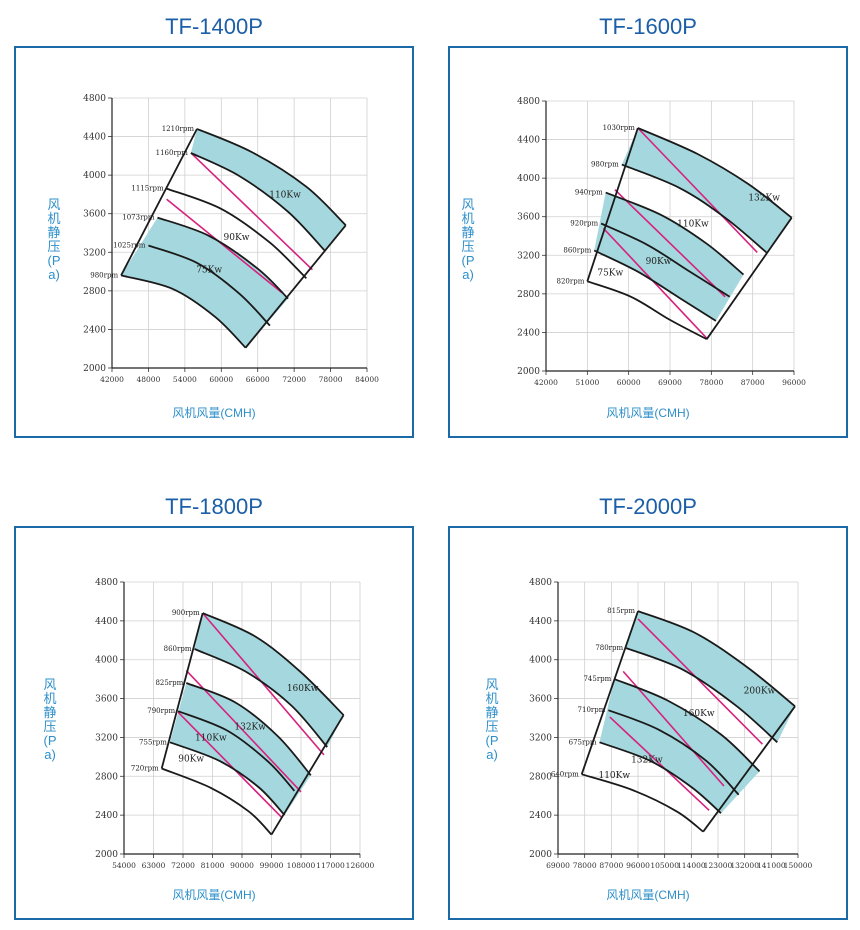 The width and height of the screenshot is (860, 930). Describe the element at coordinates (648, 26) in the screenshot. I see `chart-title: TF-1600P` at that location.